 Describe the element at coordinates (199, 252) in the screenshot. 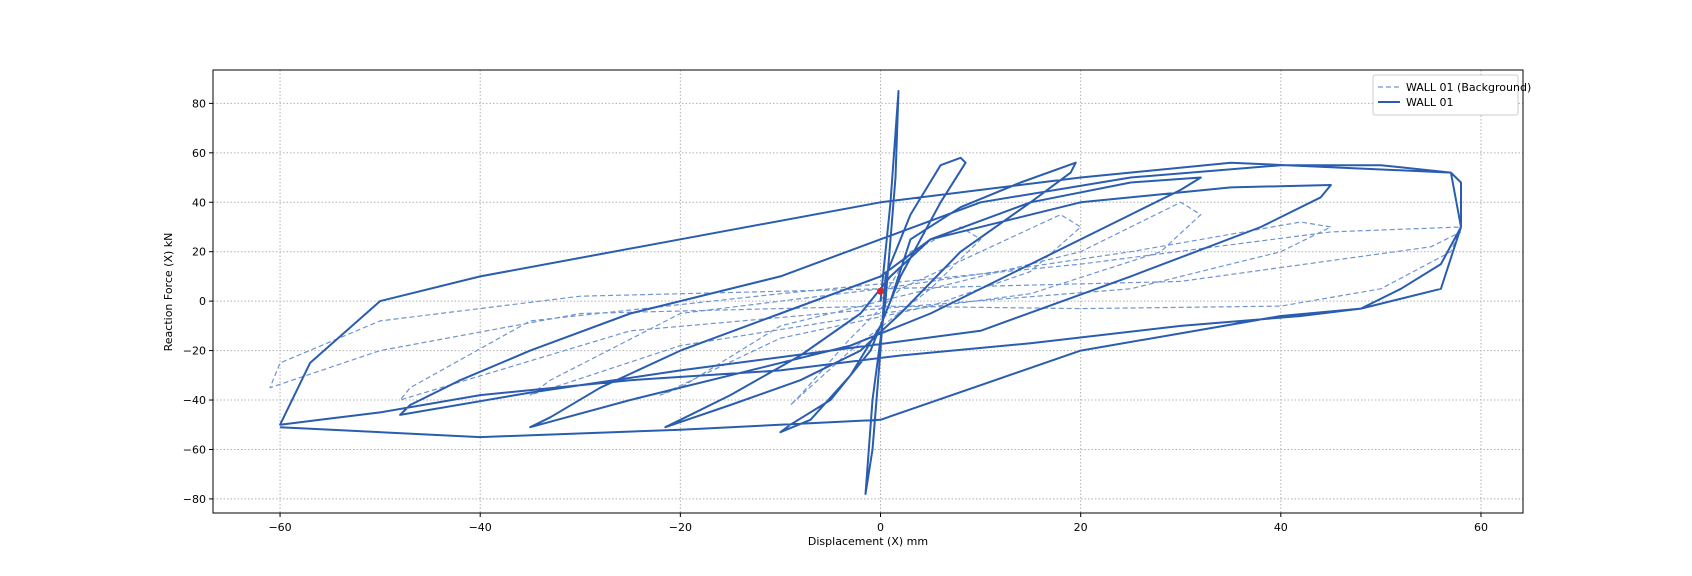

I see `y-tick-label: 20` at that location.